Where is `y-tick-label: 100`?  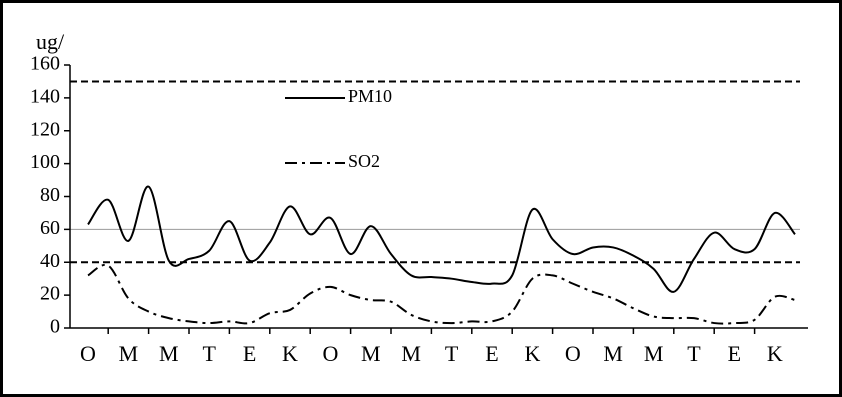
y-tick-label: 100 is located at coordinates (45, 162).